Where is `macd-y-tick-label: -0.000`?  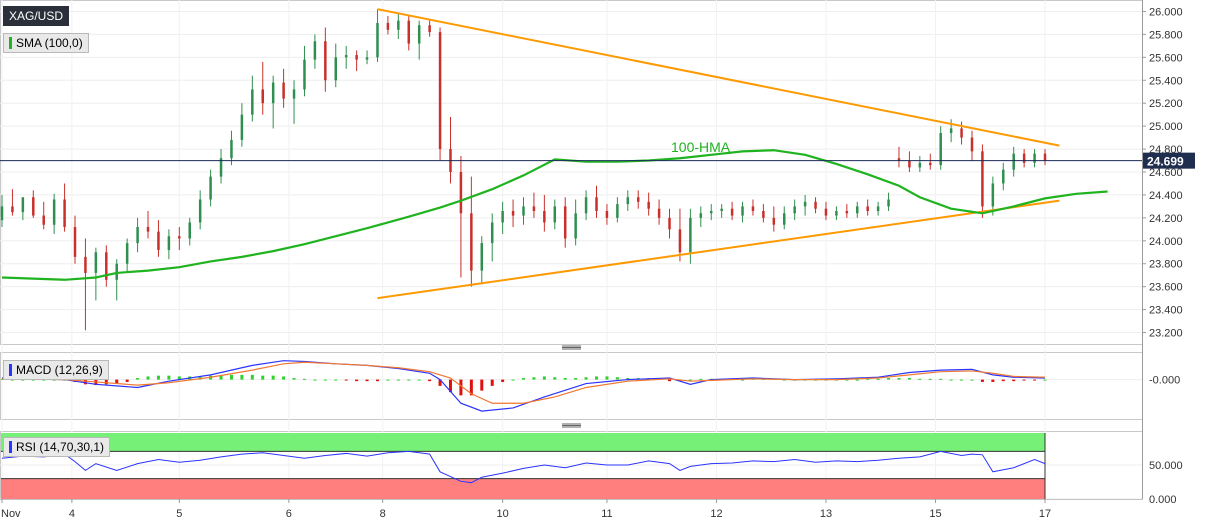
macd-y-tick-label: -0.000 is located at coordinates (1164, 381).